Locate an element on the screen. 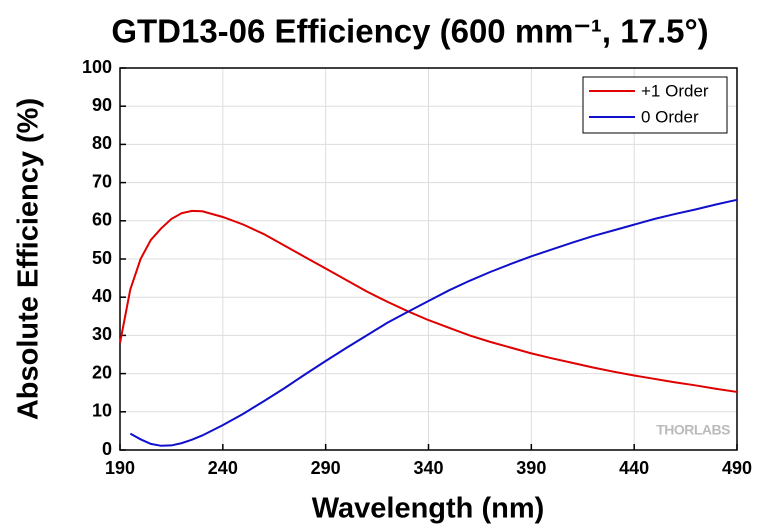 Image resolution: width=780 pixels, height=531 pixels. y-axis-title: Absolute Efficiency (%) is located at coordinates (29, 259).